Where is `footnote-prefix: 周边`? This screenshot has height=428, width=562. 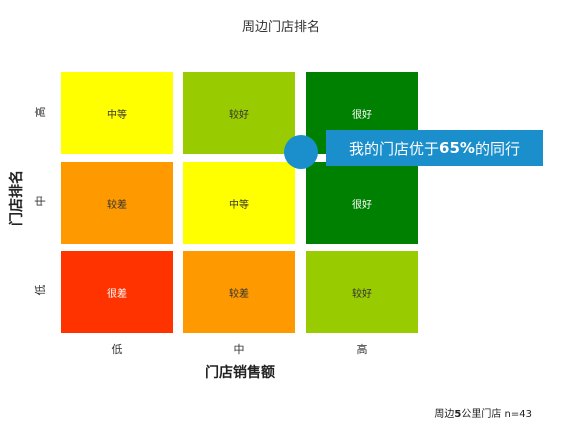
footnote-prefix: 周边 is located at coordinates (444, 414).